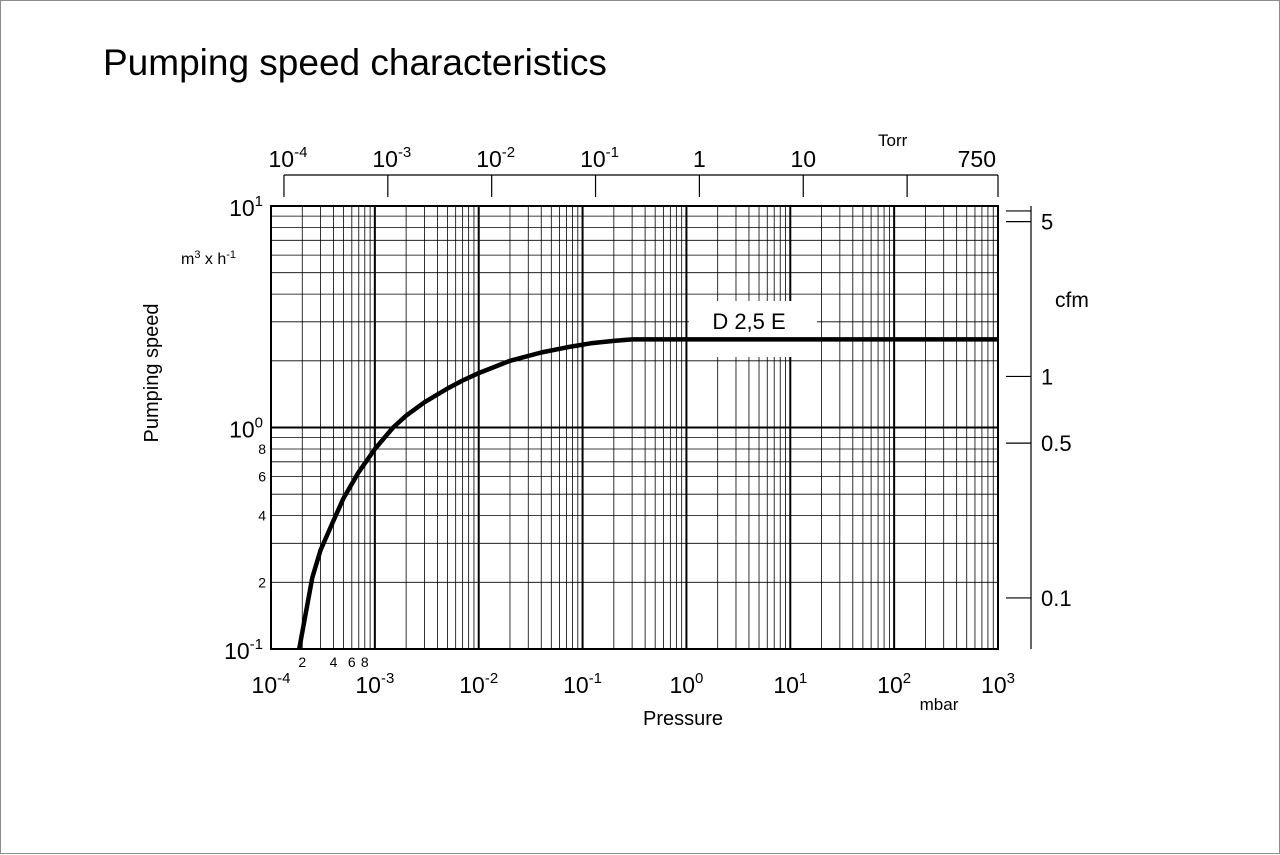  I want to click on cfm-tick-label: 0.5, so click(1056, 443).